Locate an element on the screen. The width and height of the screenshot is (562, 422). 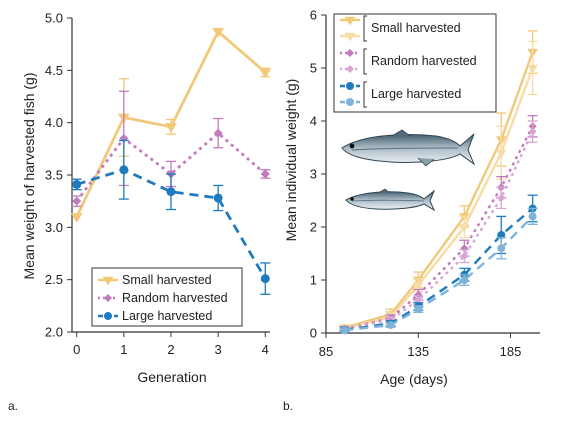
panel-a-series-random is located at coordinates (171, 149).